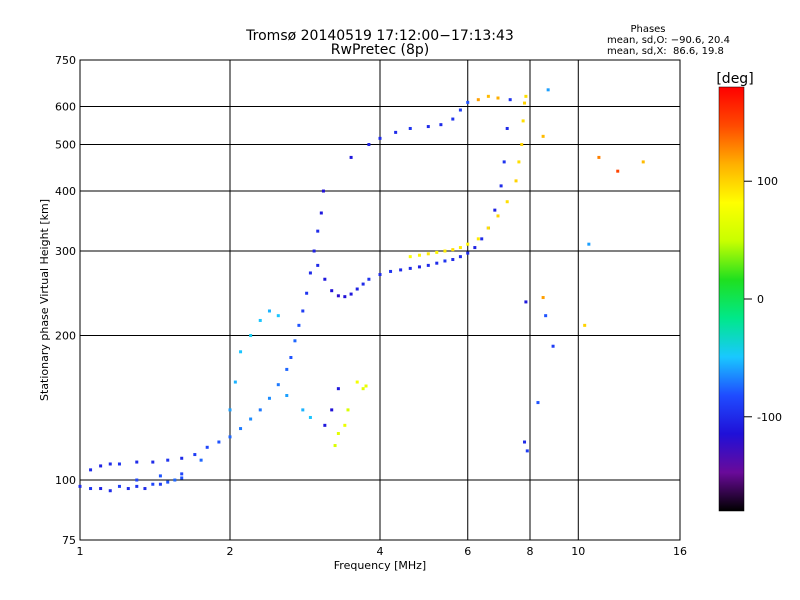  Describe the element at coordinates (65, 191) in the screenshot. I see `y-tick-label: 400` at that location.